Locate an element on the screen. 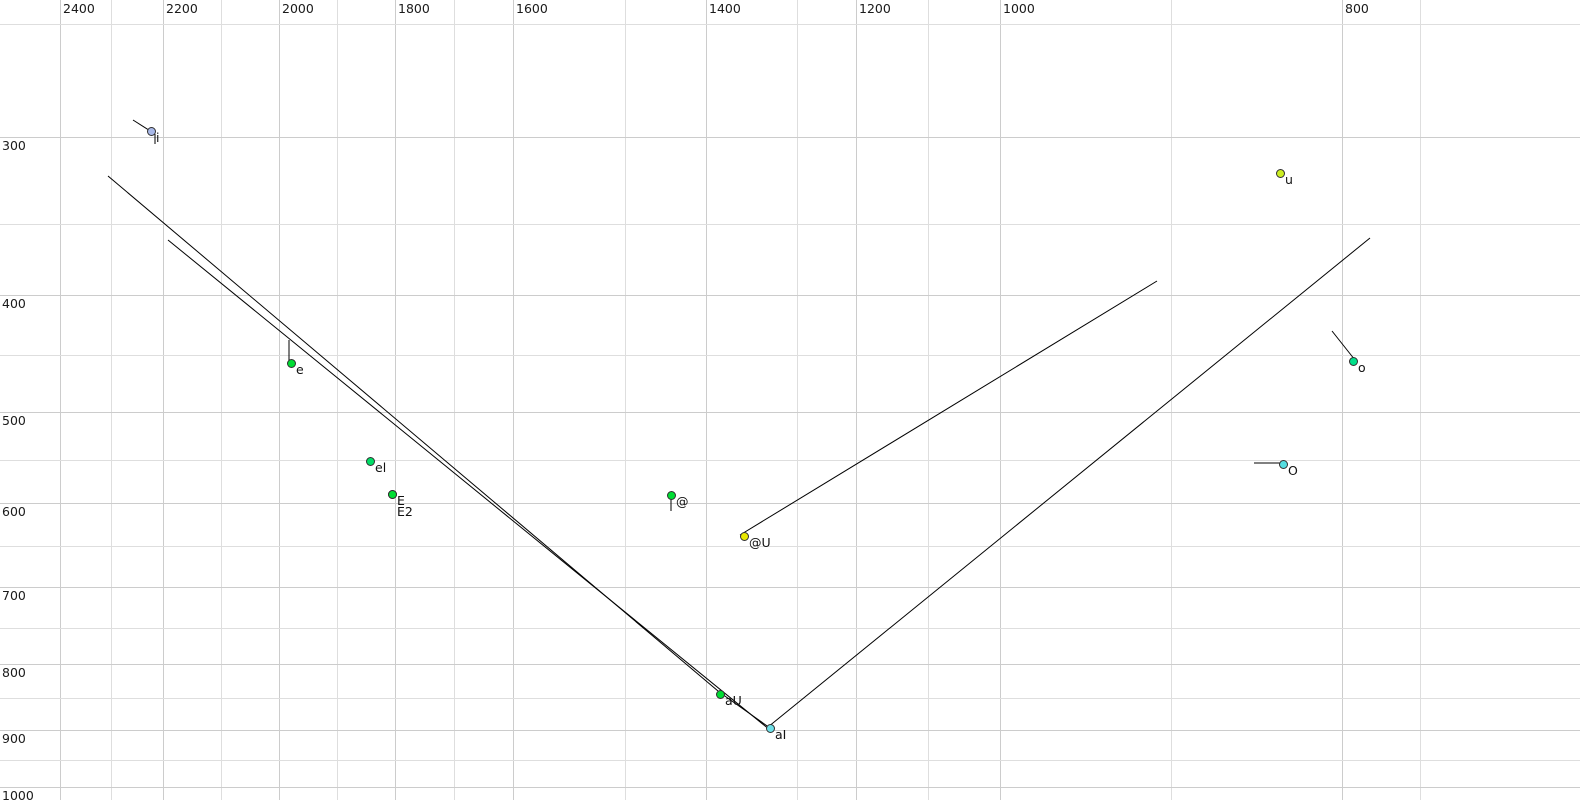 The image size is (1580, 800). track-i is located at coordinates (144, 127).